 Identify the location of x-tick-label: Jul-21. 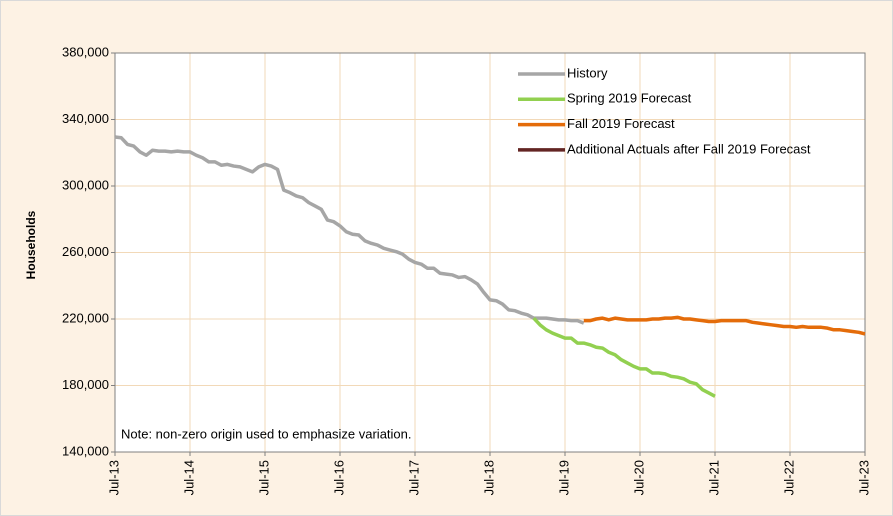
(713, 477).